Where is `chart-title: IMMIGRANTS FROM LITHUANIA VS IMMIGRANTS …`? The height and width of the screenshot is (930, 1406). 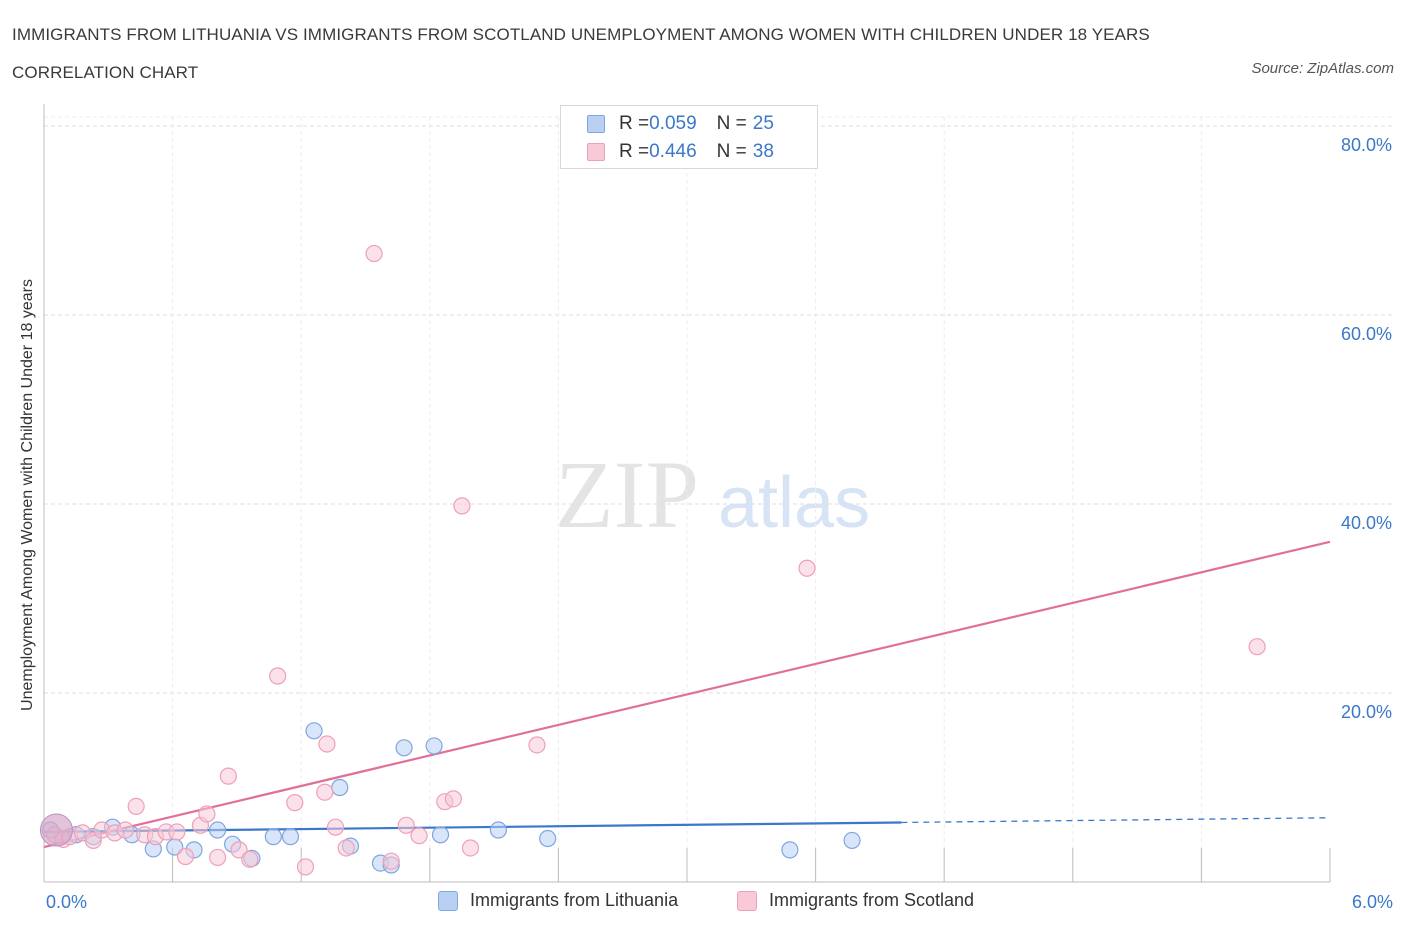 chart-title: IMMIGRANTS FROM LITHUANIA VS IMMIGRANTS … is located at coordinates (581, 53).